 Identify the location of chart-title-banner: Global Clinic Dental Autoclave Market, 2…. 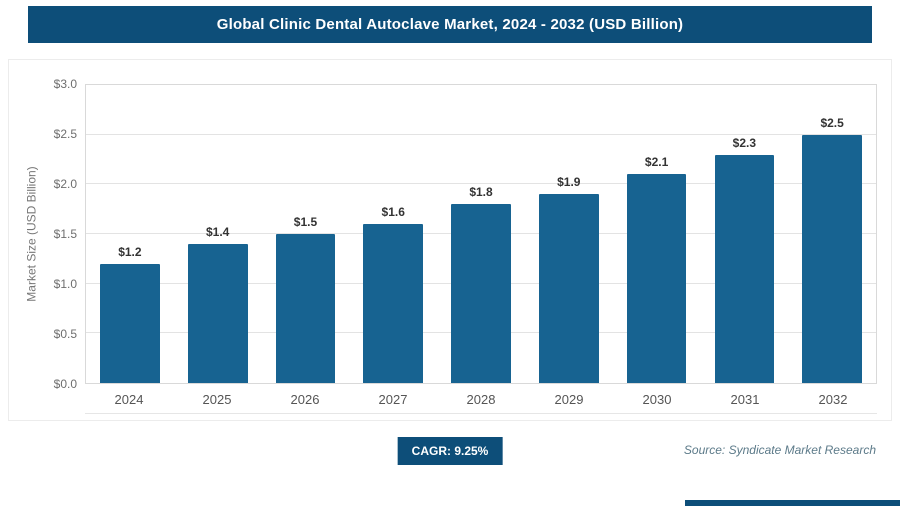
(450, 24).